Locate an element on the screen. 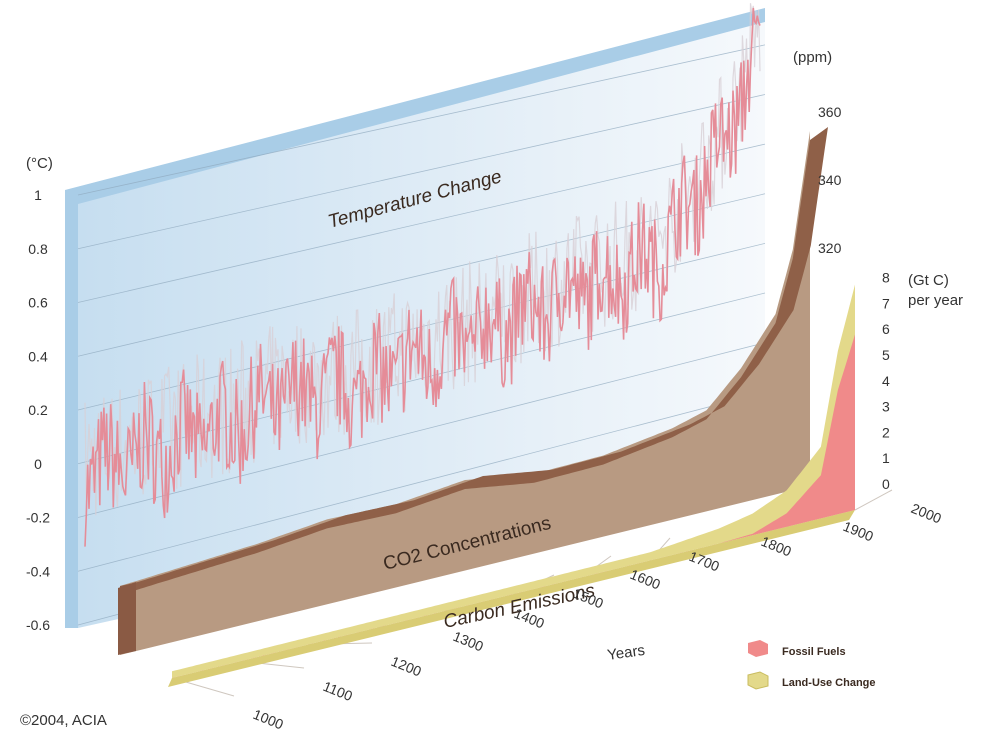 The height and width of the screenshot is (734, 991). emissions-tick-label: 3 is located at coordinates (886, 407).